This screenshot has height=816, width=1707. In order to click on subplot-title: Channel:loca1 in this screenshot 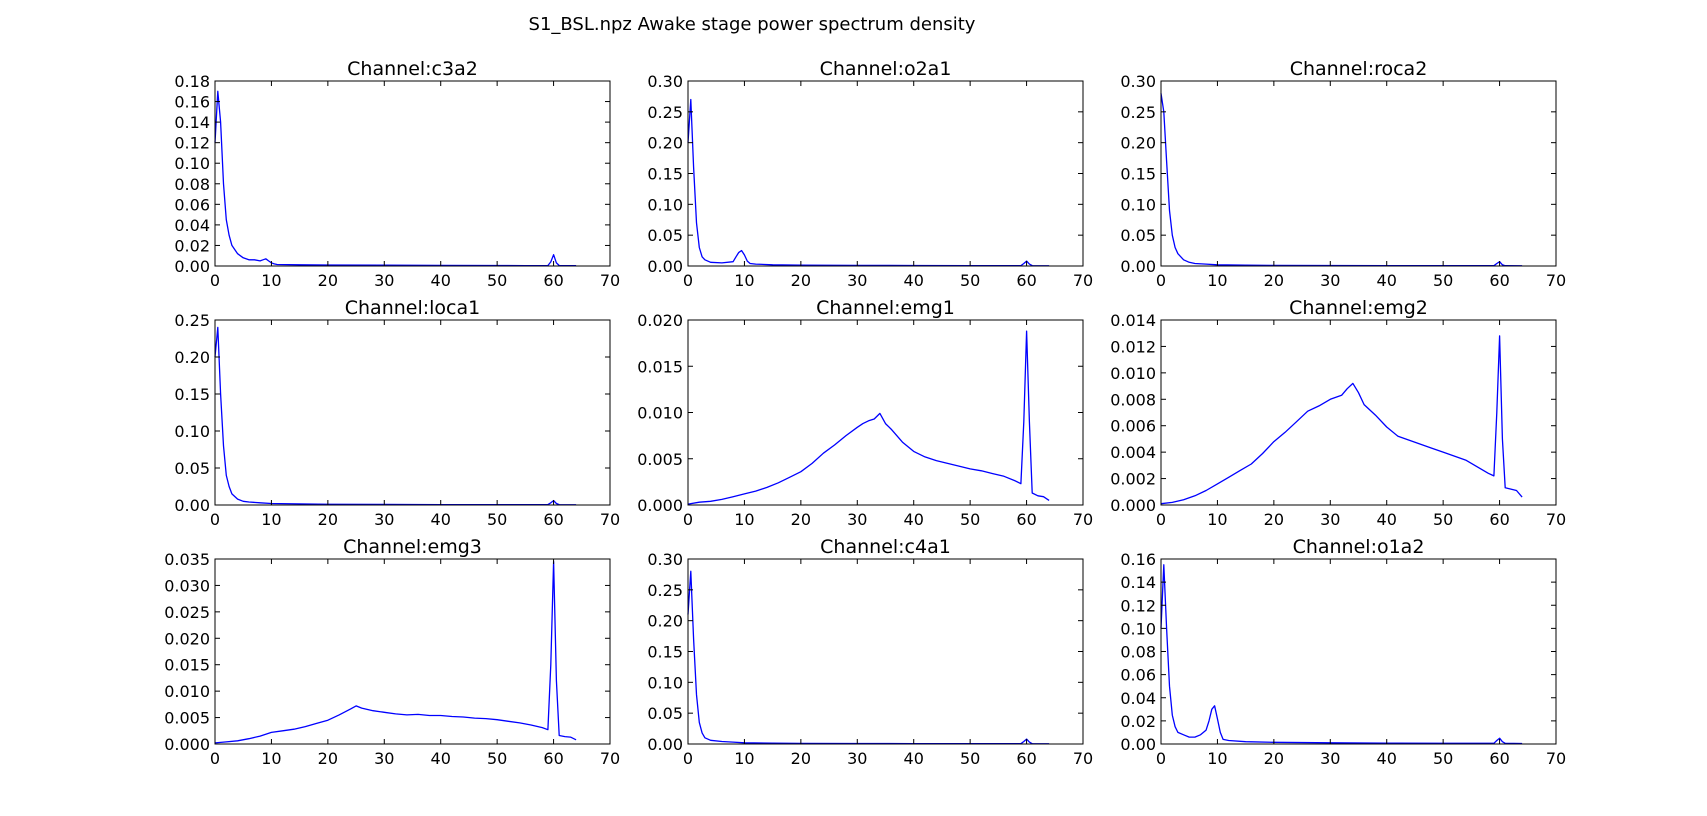, I will do `click(413, 308)`.